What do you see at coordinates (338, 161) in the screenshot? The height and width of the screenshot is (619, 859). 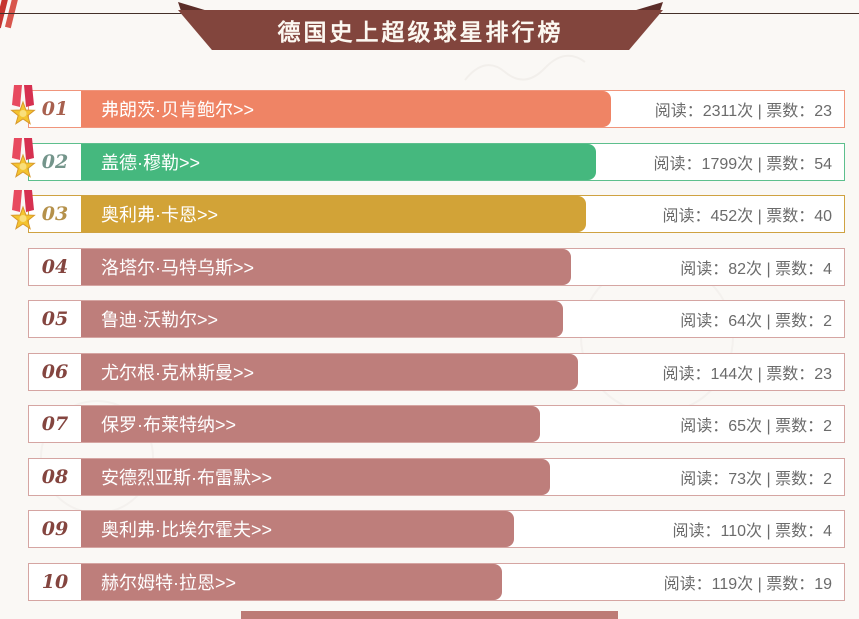 I see `player-name-link: 盖德·穆勒>>` at bounding box center [338, 161].